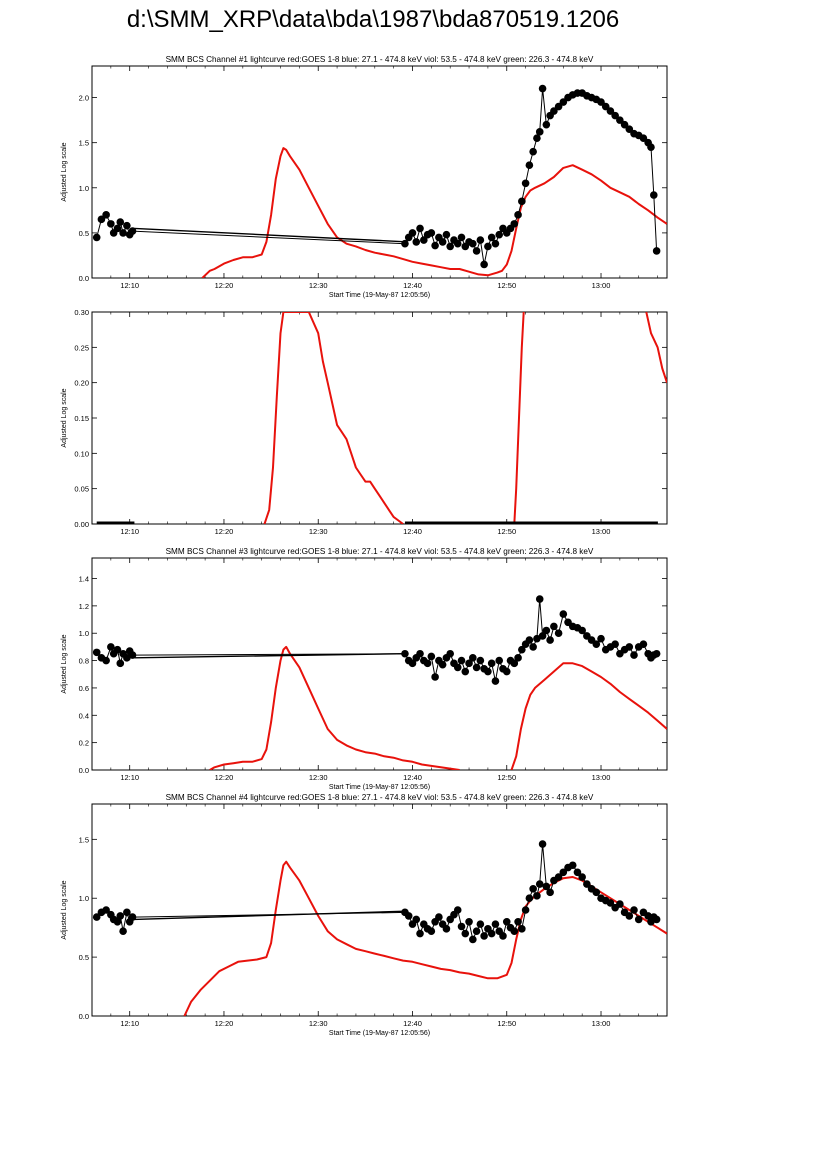 The image size is (826, 1169). Describe the element at coordinates (318, 531) in the screenshot. I see `x-tick-label: 12:30` at that location.